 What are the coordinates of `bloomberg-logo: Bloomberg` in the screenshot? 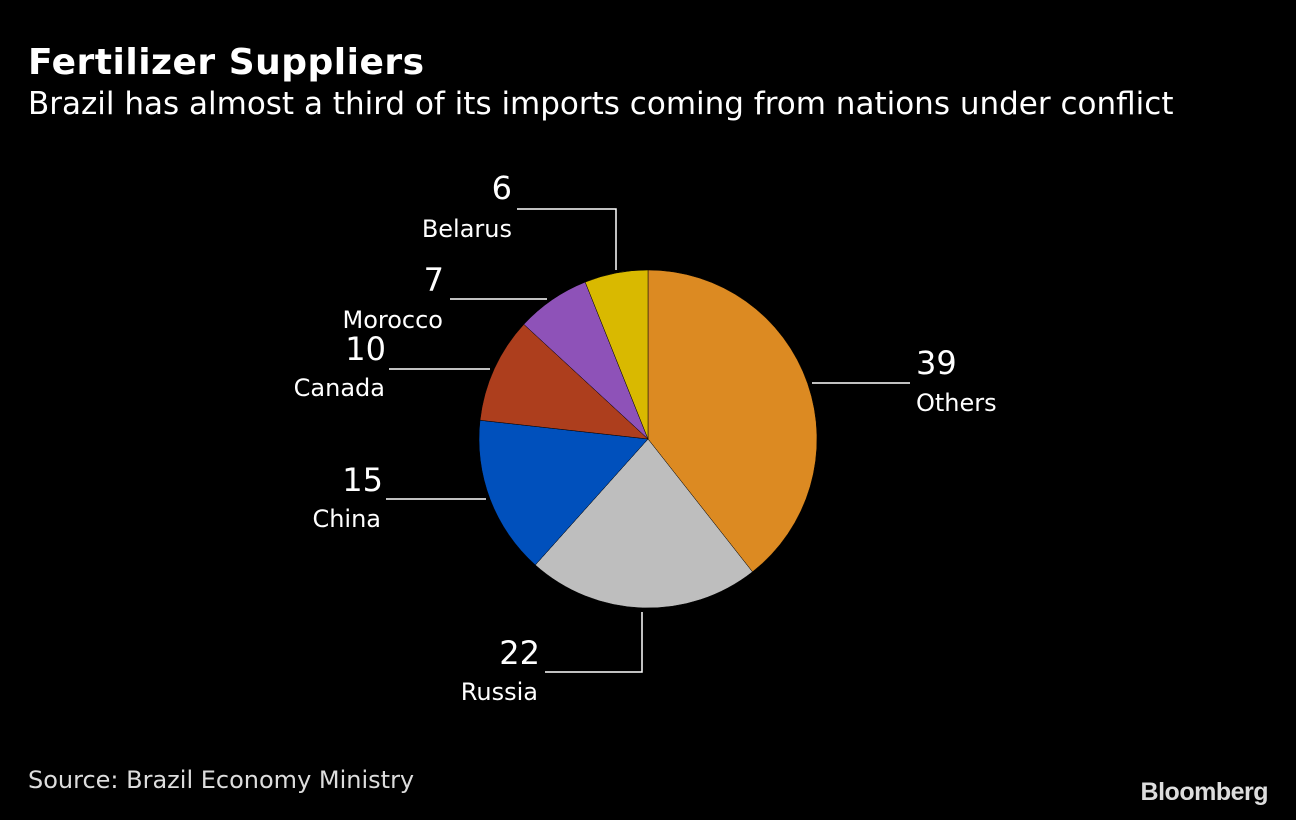 It's located at (1204, 792).